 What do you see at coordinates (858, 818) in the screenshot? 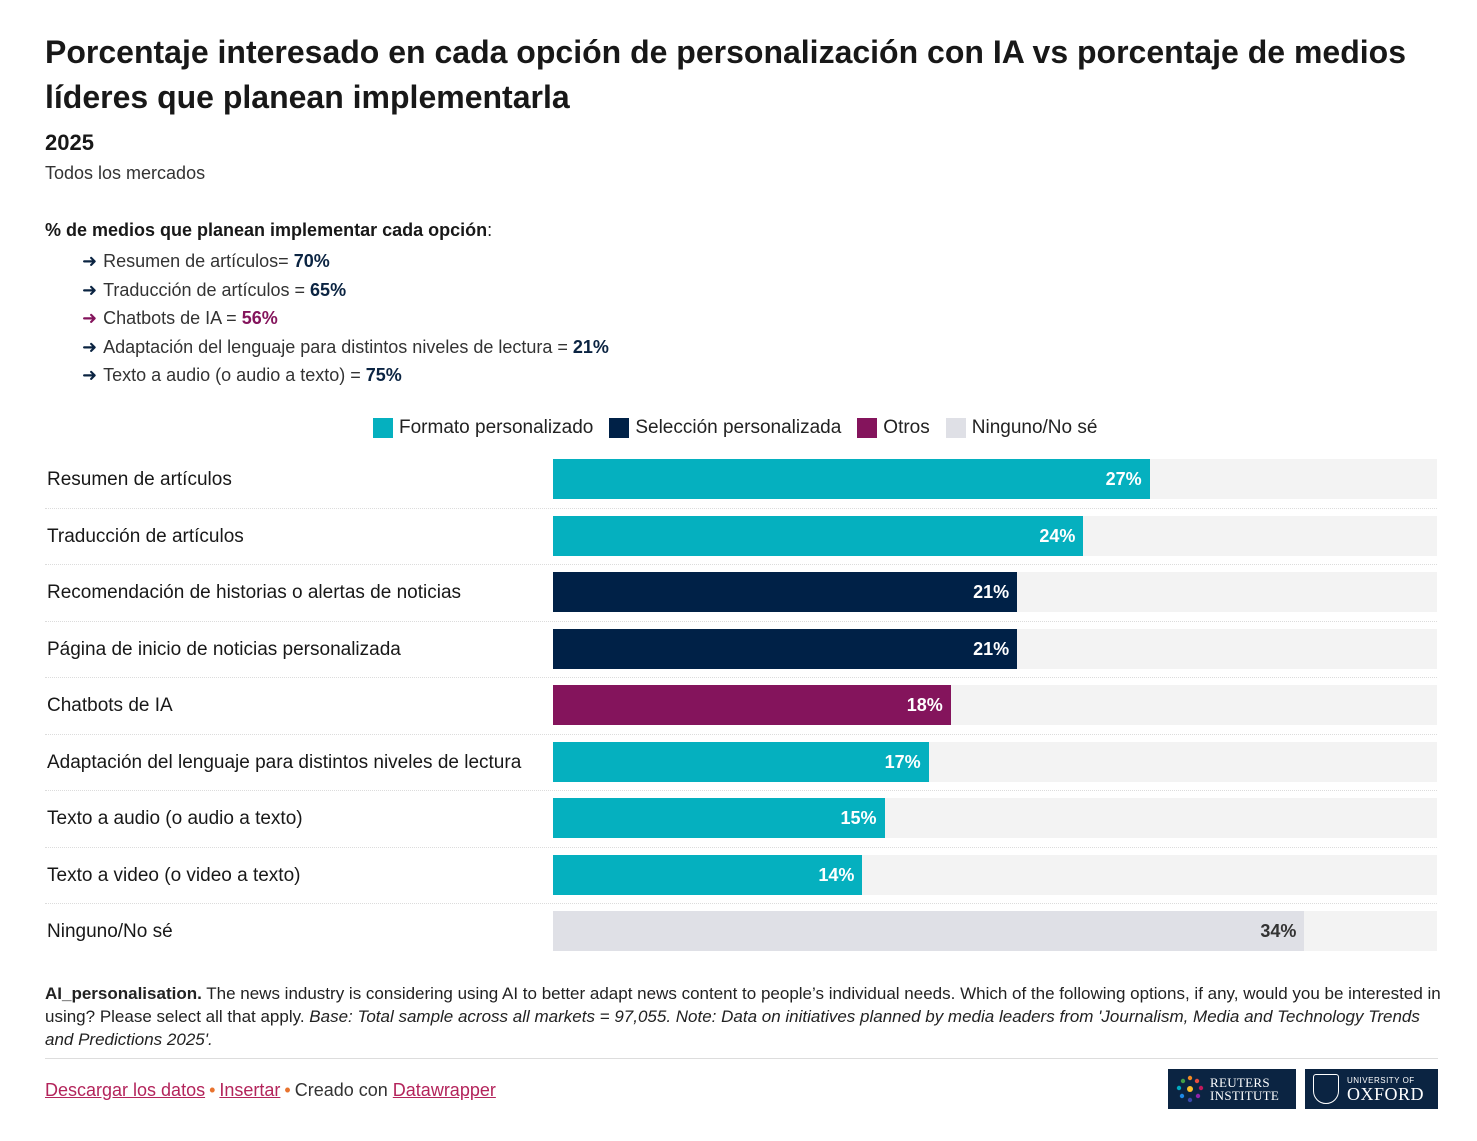
I see `bar-value-label: 15%` at bounding box center [858, 818].